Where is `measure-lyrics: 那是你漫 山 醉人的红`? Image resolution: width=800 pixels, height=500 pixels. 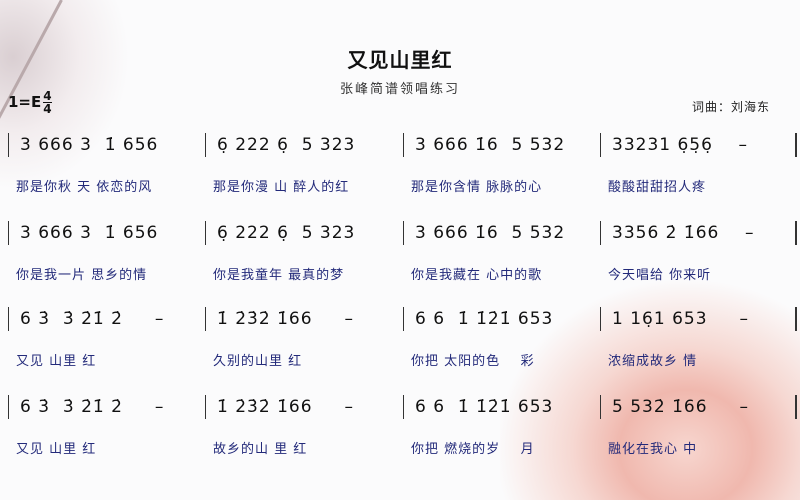
measure-lyrics: 那是你漫 山 醉人的红 is located at coordinates (281, 187).